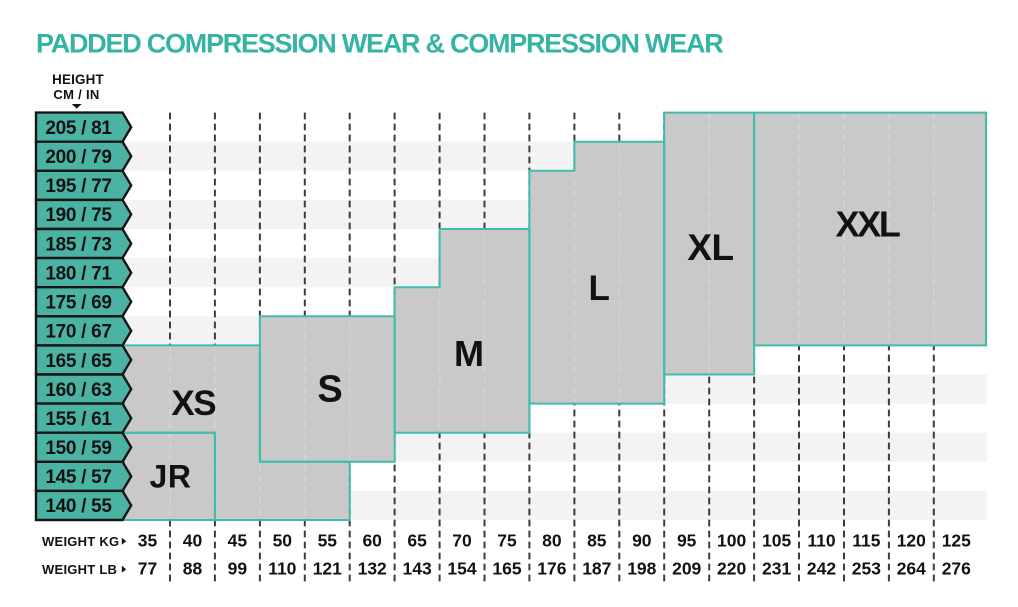 This screenshot has width=1018, height=607. Describe the element at coordinates (78, 303) in the screenshot. I see `svg-text: 175 / 69` at that location.